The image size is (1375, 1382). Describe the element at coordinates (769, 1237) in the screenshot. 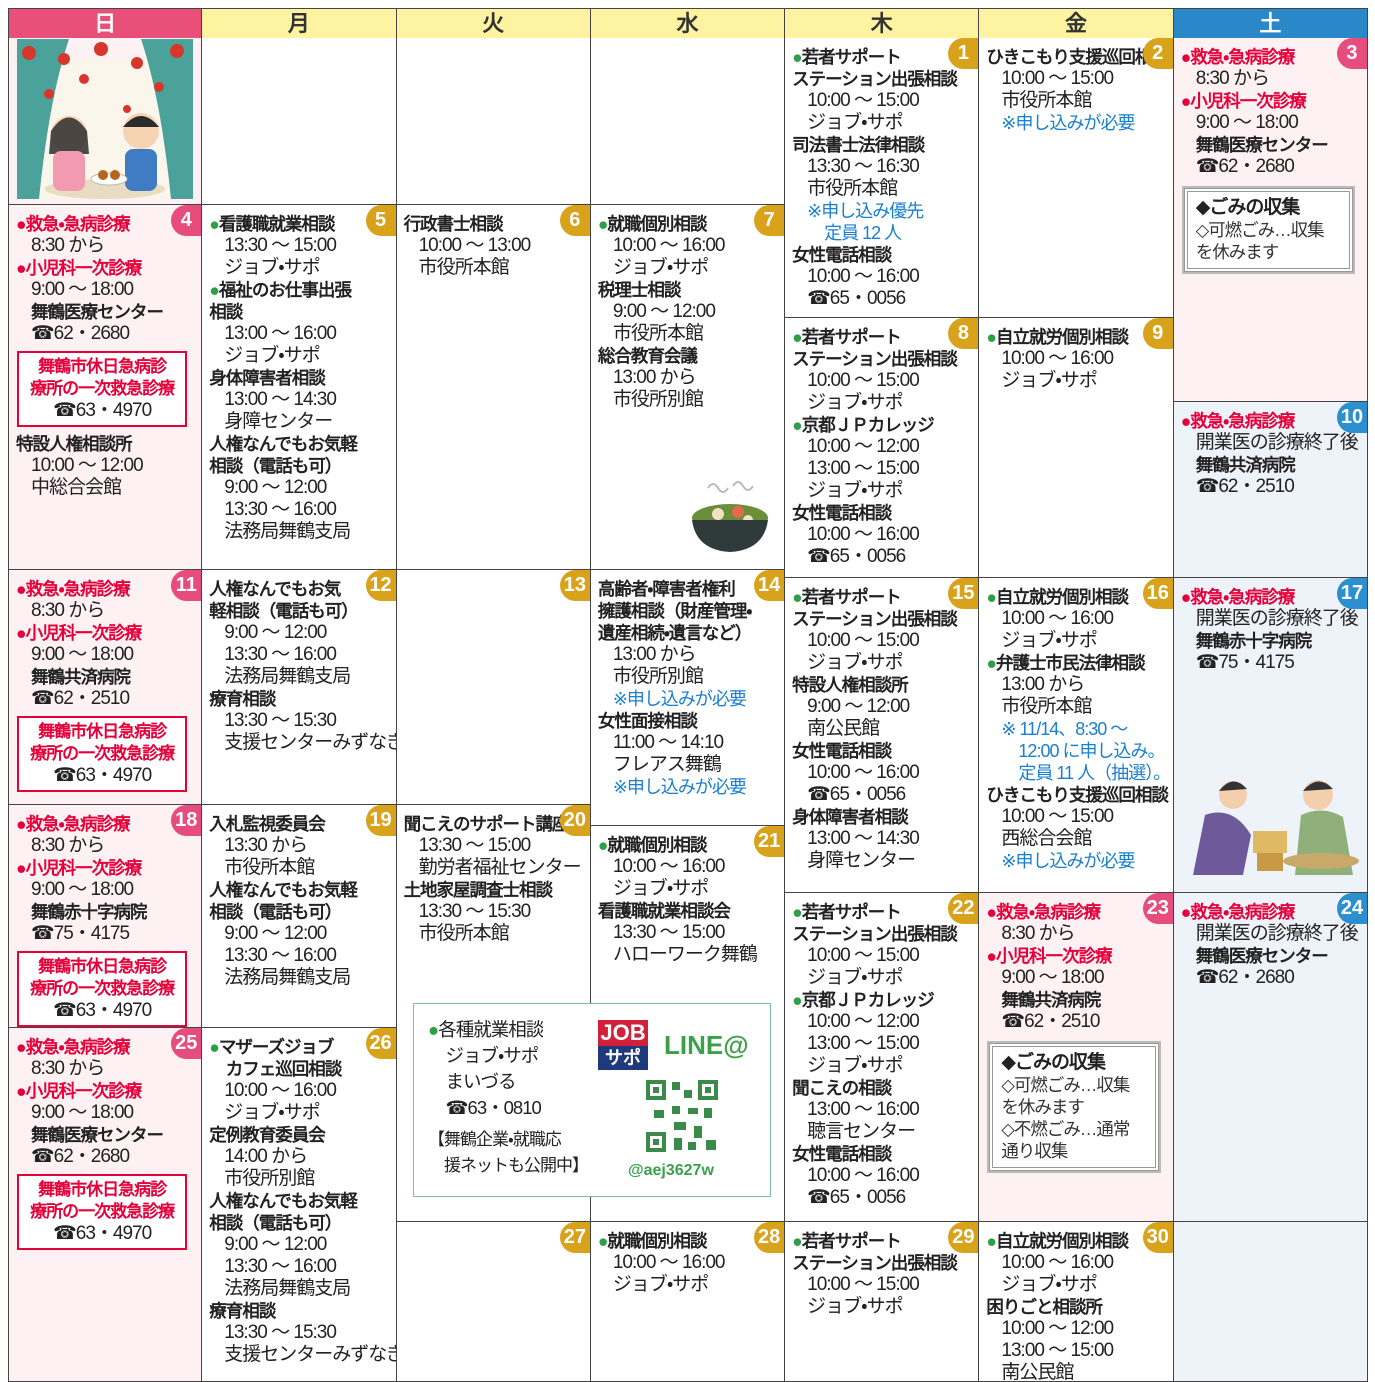

I see `day-number: 28` at that location.